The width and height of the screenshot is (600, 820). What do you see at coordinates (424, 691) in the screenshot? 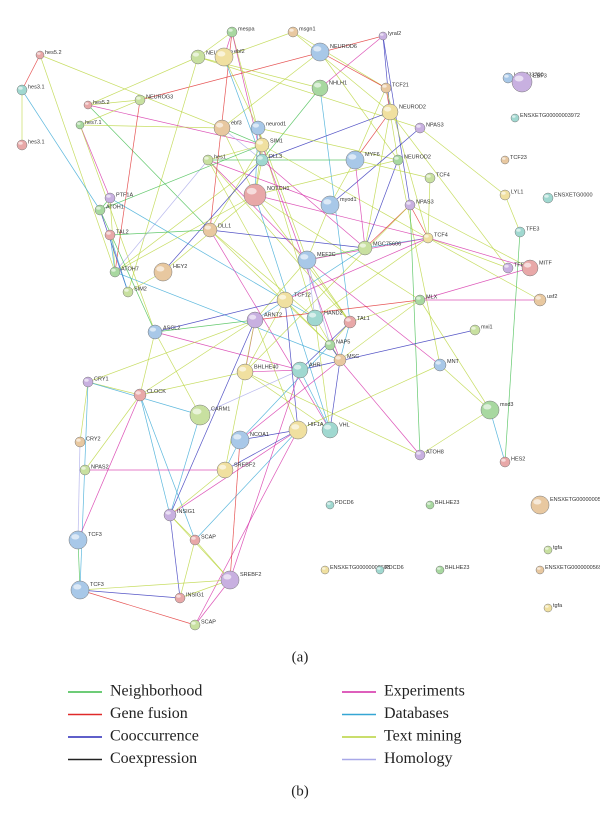
I see `legend-label: Experiments` at bounding box center [424, 691].